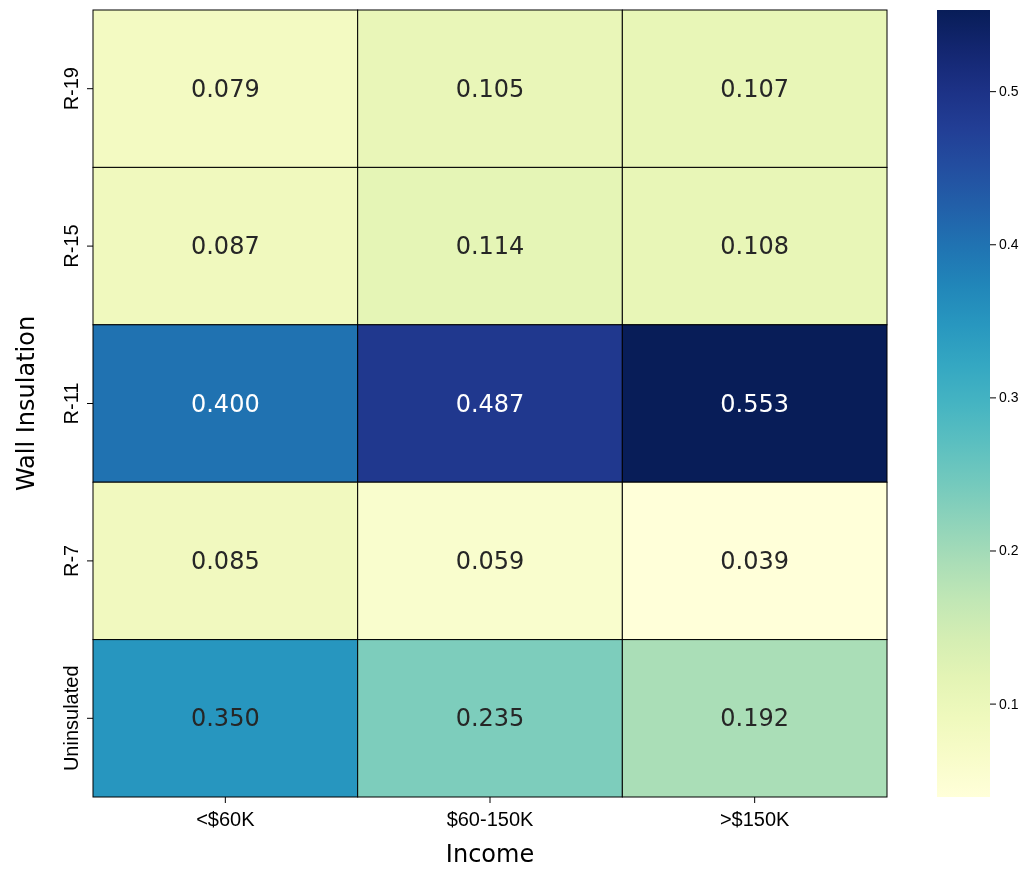 This screenshot has width=1022, height=872. What do you see at coordinates (225, 246) in the screenshot?
I see `data-label: 0.087` at bounding box center [225, 246].